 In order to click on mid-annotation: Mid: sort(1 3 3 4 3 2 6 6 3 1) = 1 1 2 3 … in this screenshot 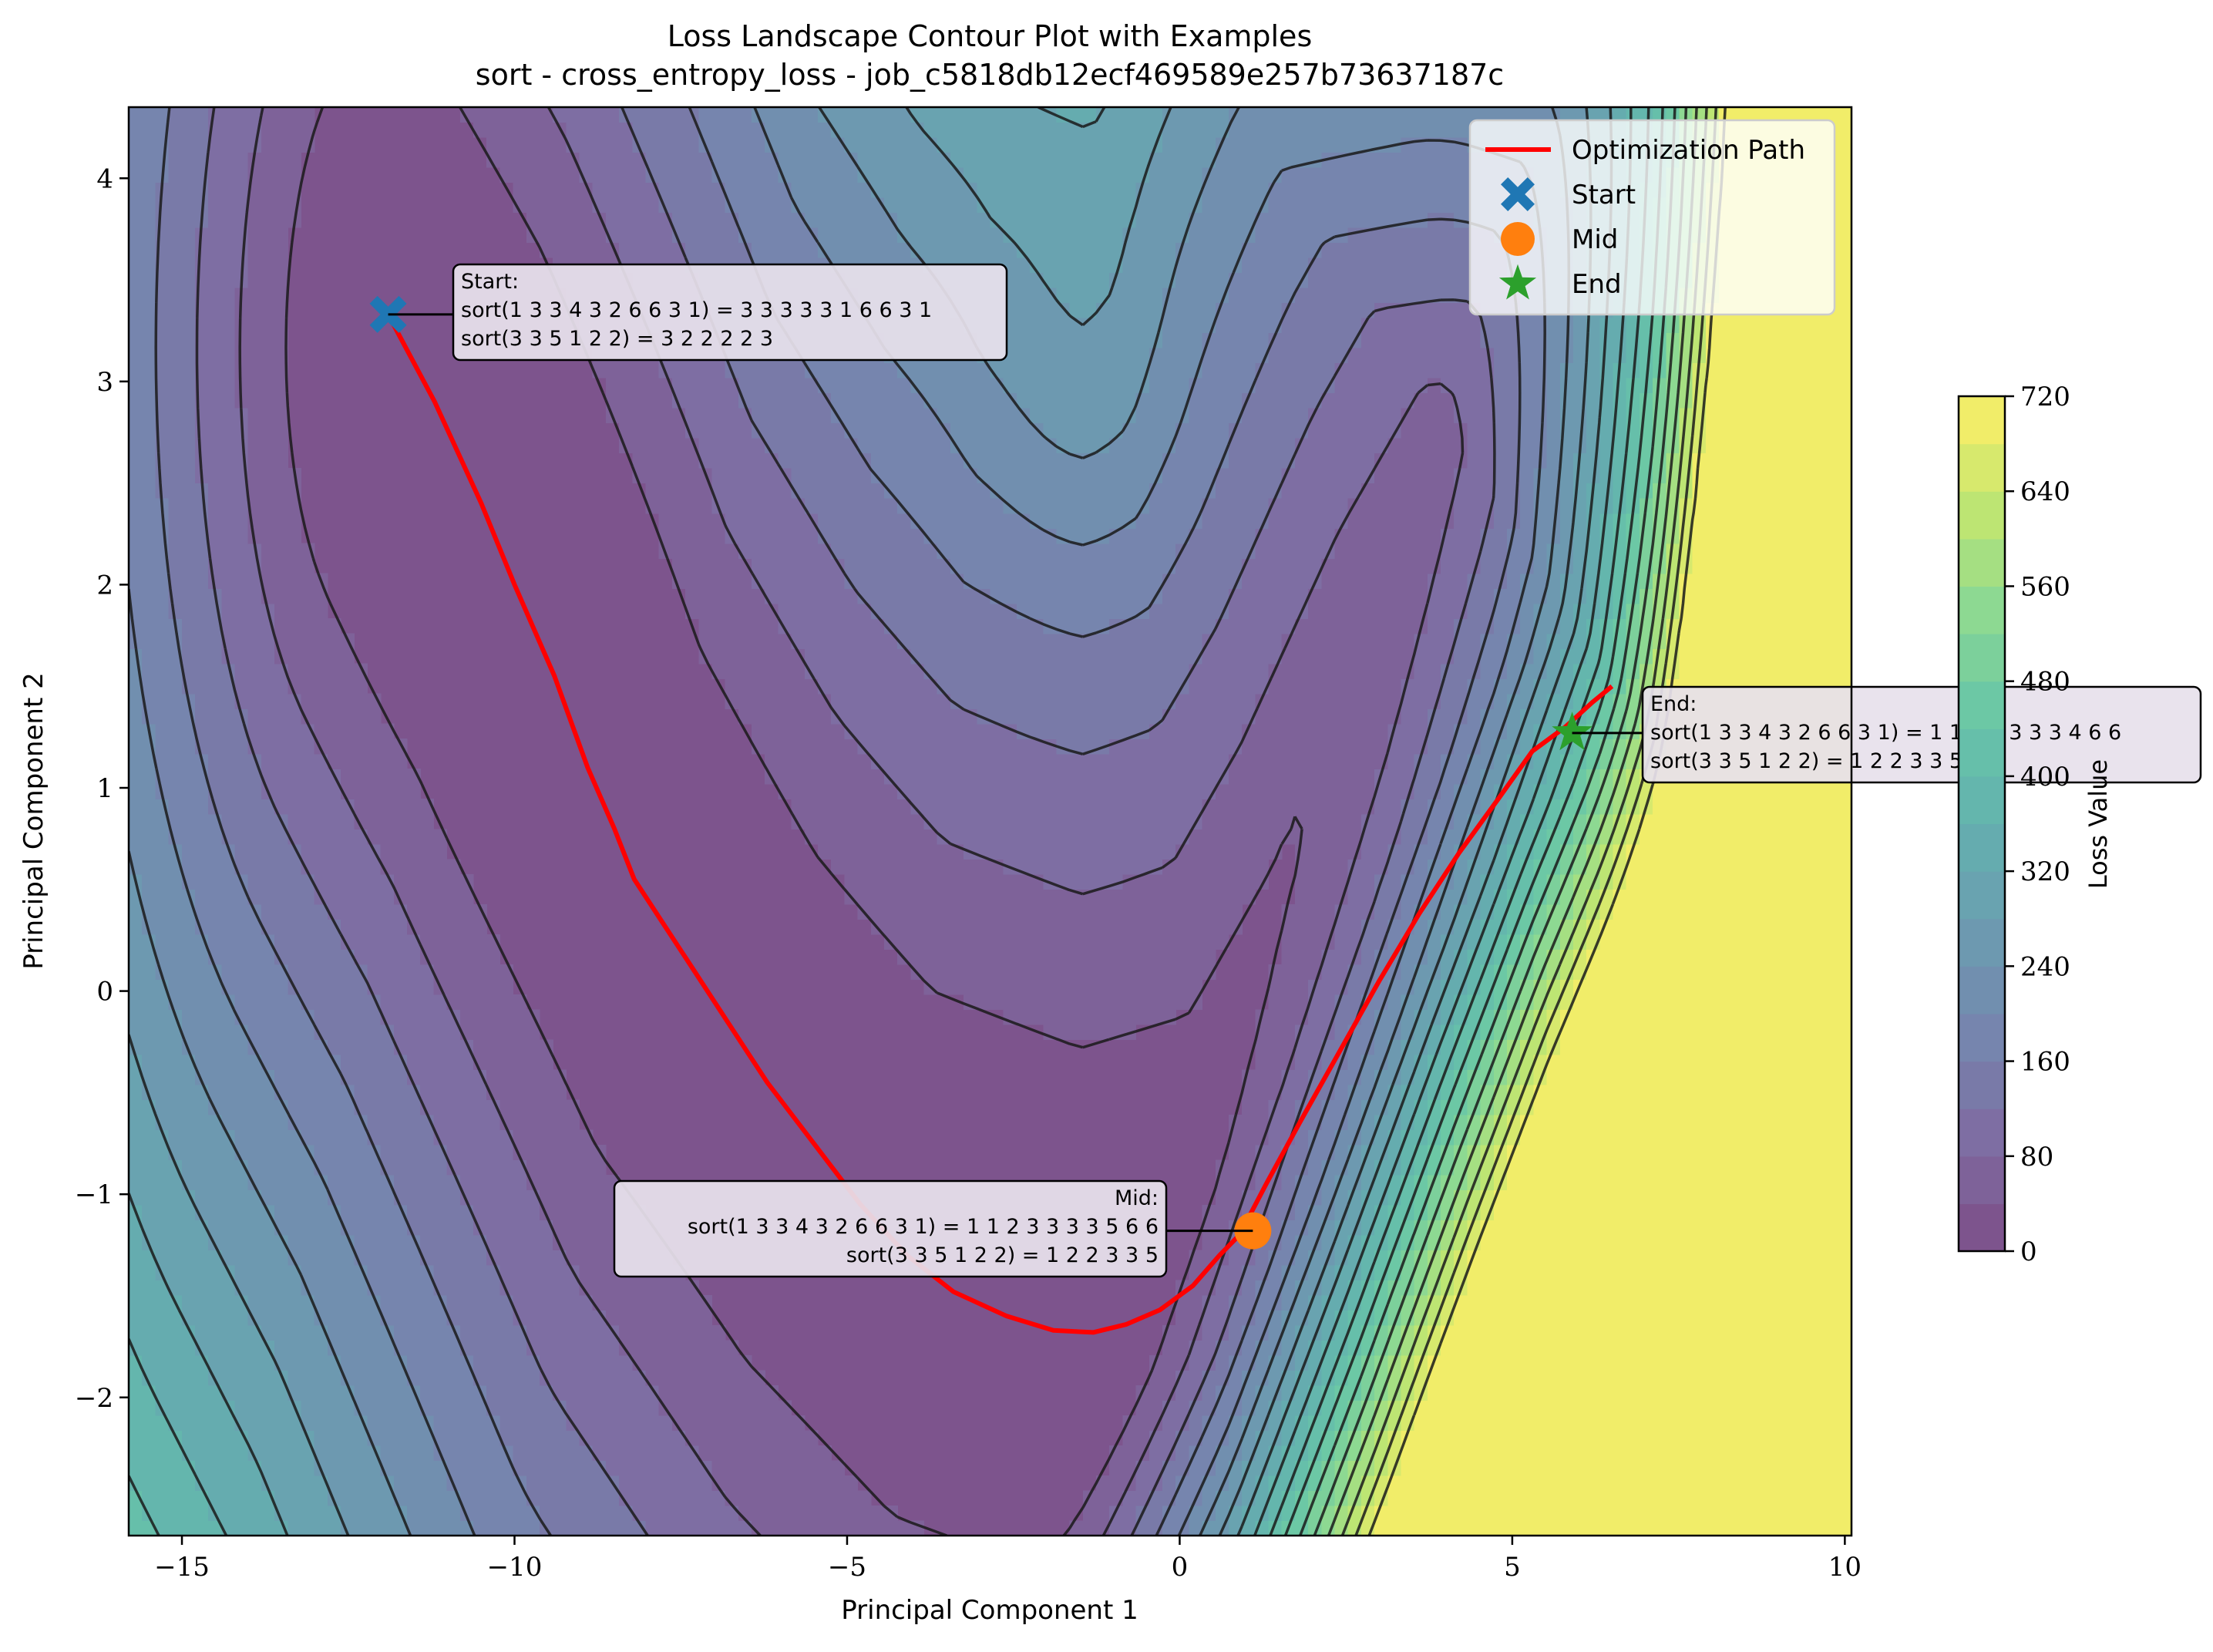, I will do `click(933, 1228)`.